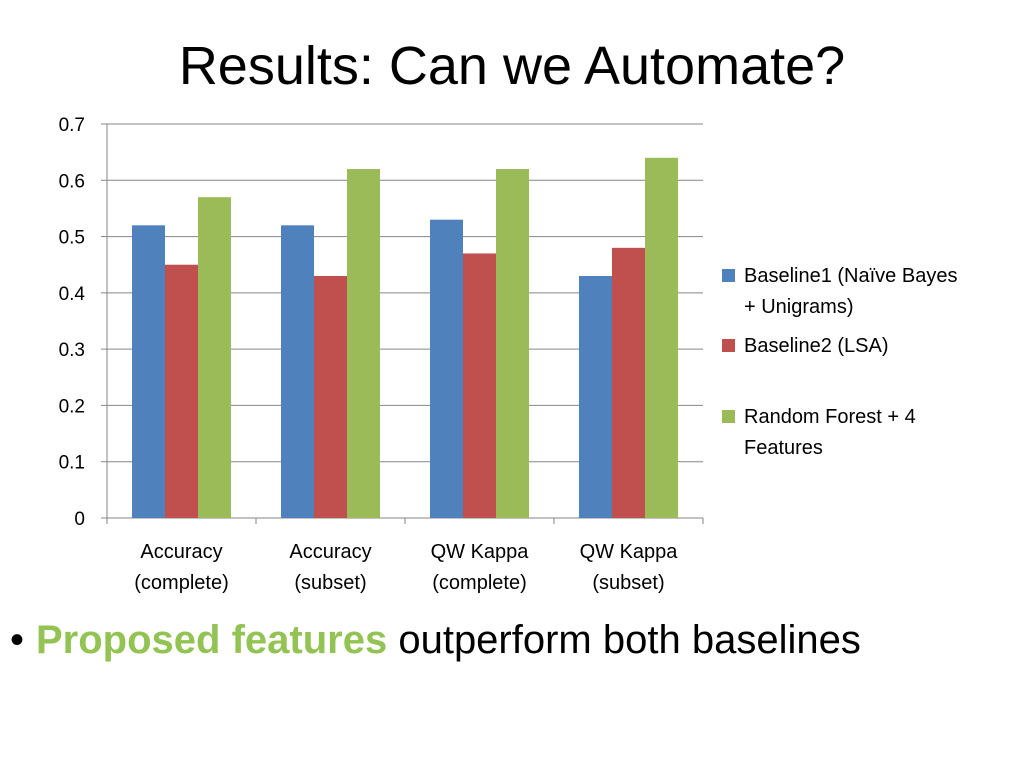  What do you see at coordinates (512, 66) in the screenshot?
I see `slide-title: Results: Can we Automate?` at bounding box center [512, 66].